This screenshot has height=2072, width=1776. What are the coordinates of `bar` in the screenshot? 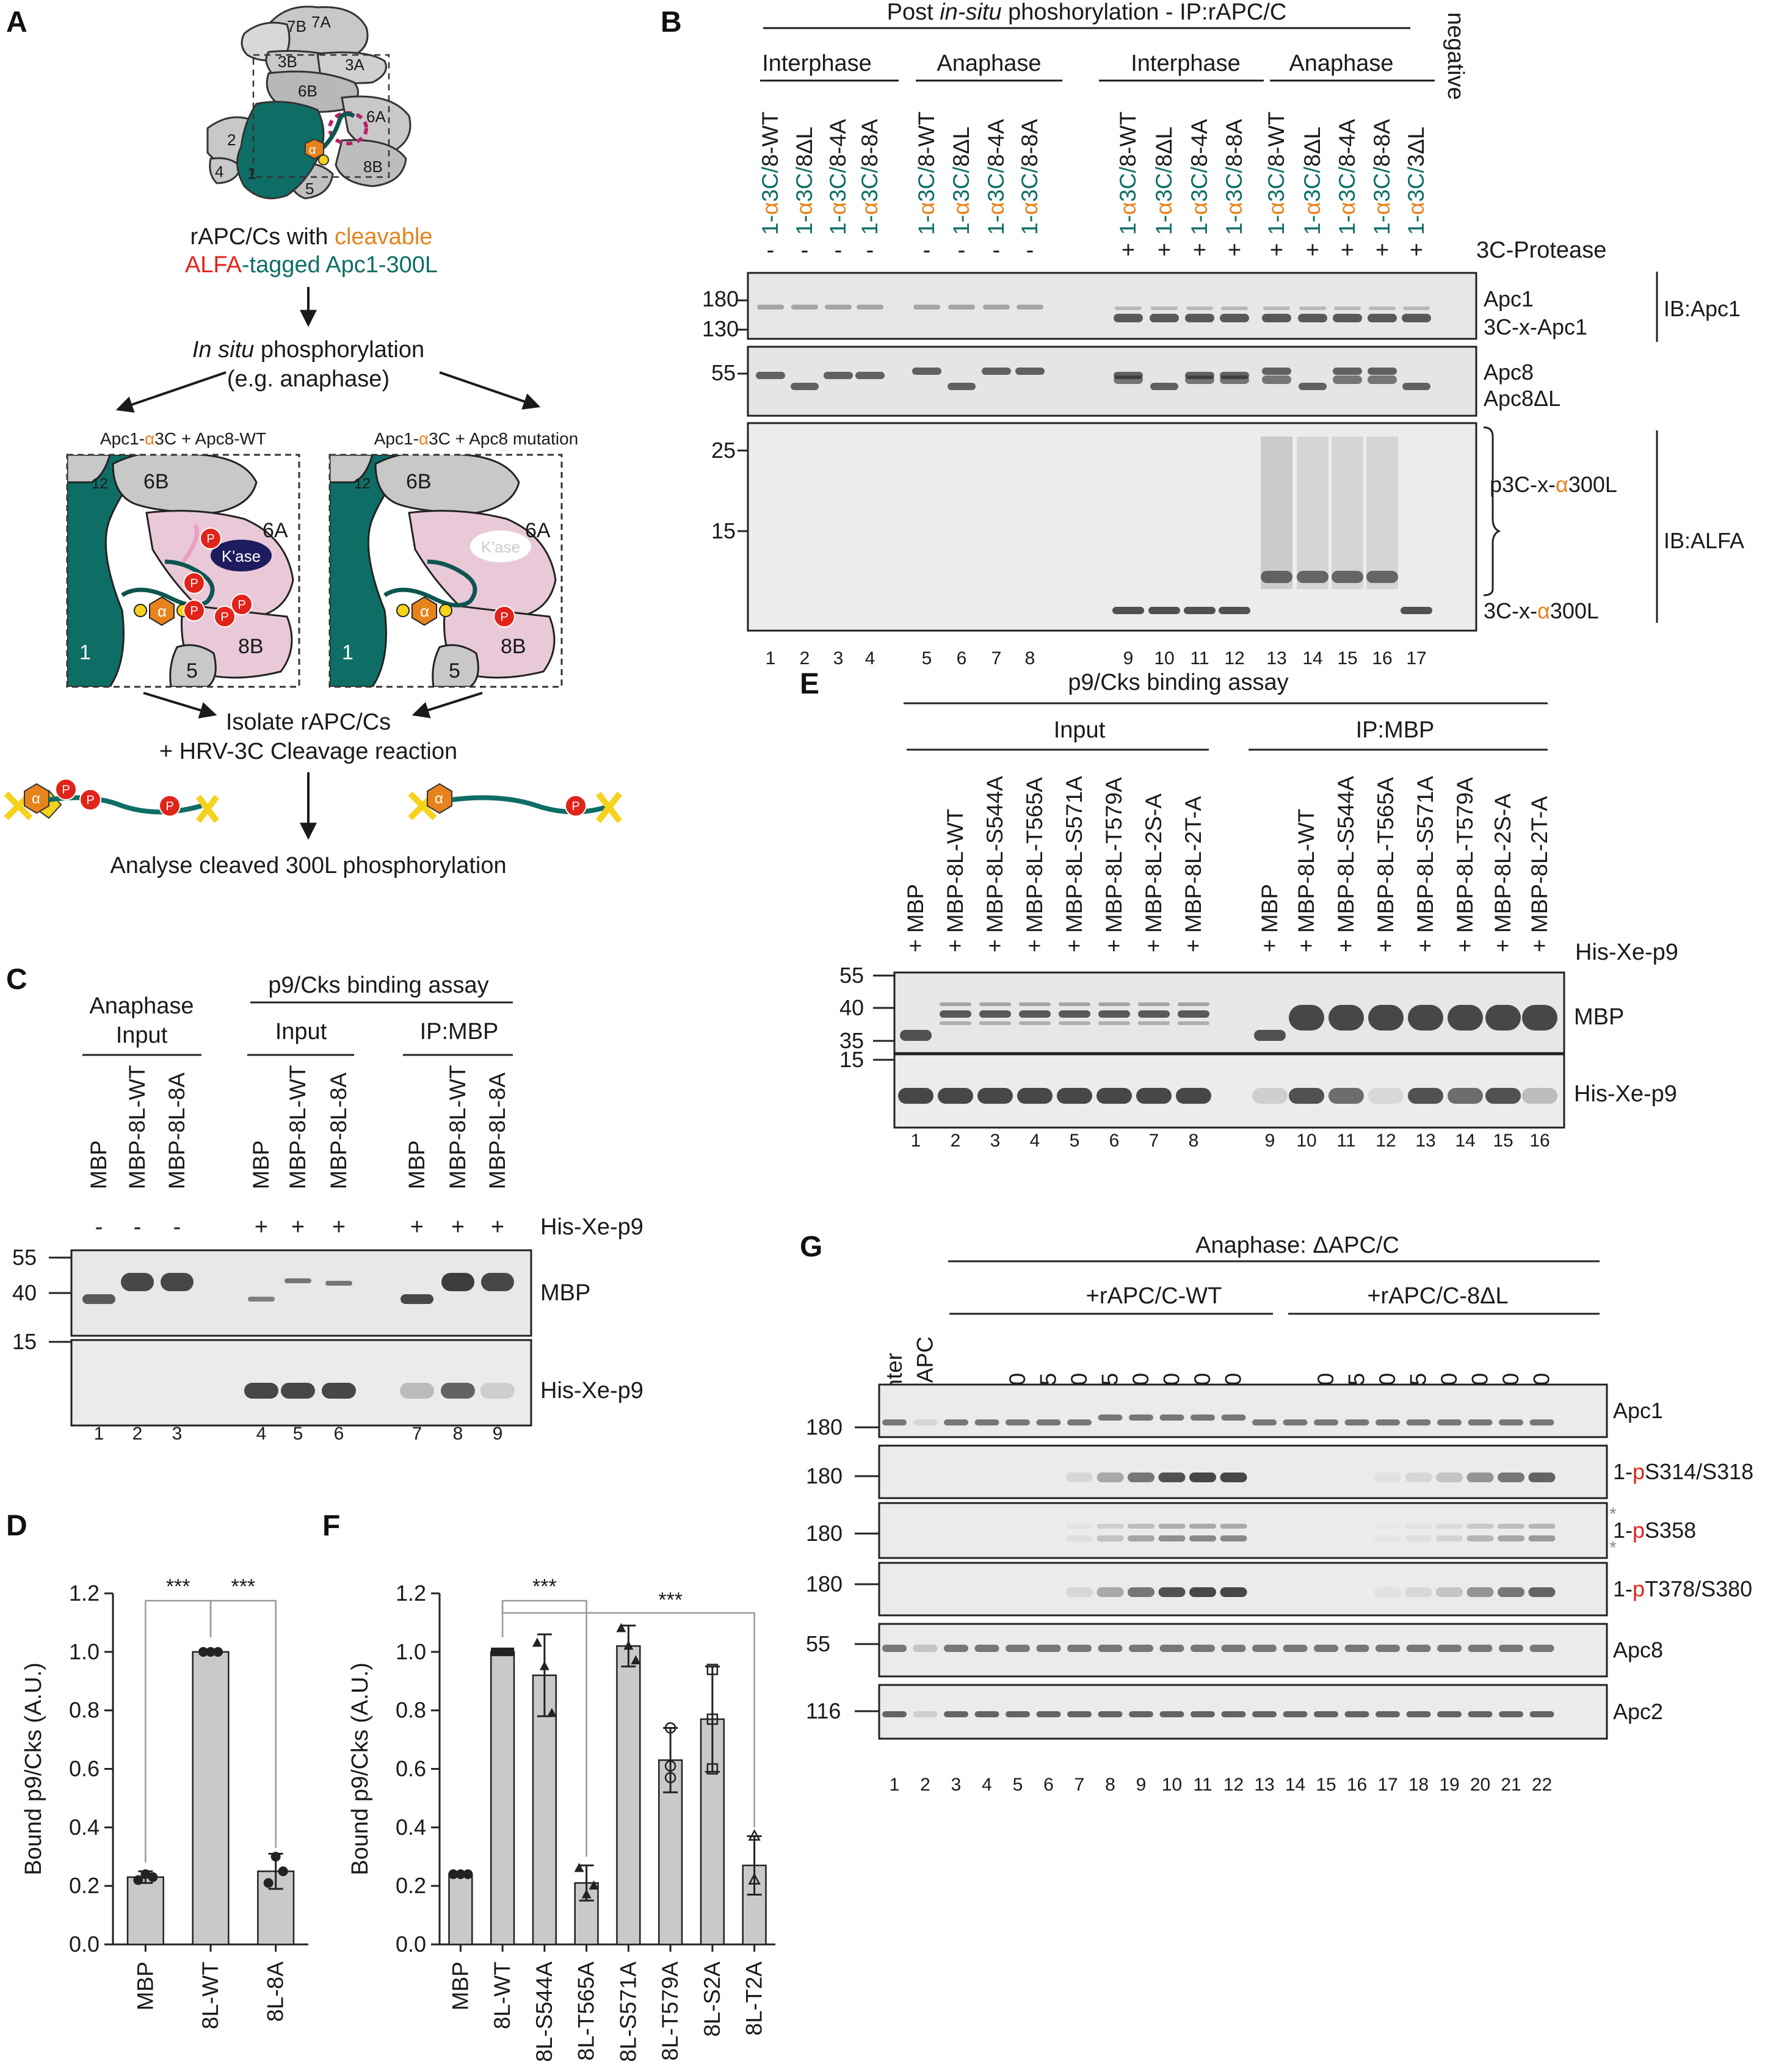 It's located at (502, 1798).